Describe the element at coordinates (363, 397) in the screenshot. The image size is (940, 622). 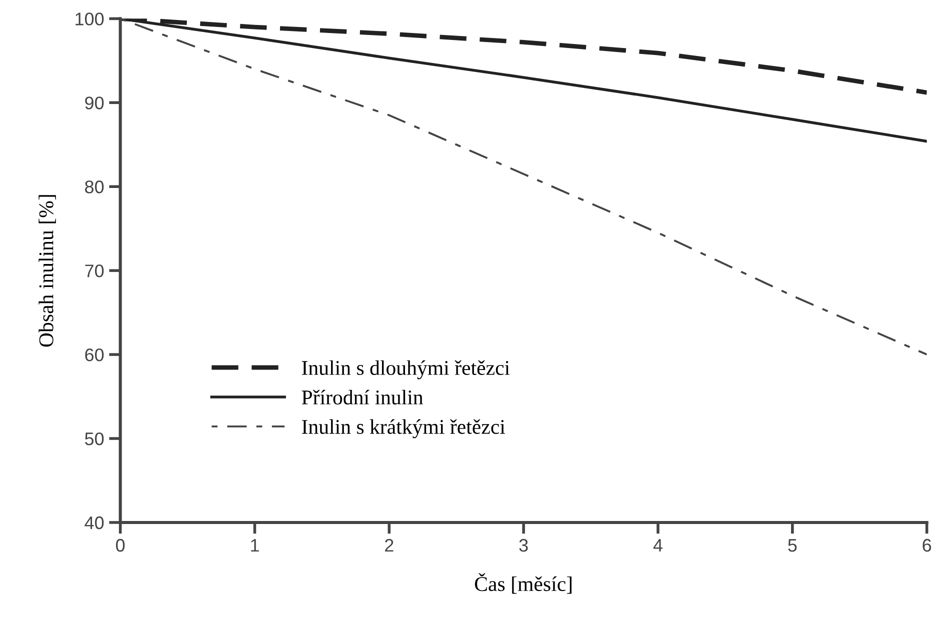
I see `legend-label: Přírodní inulin` at that location.